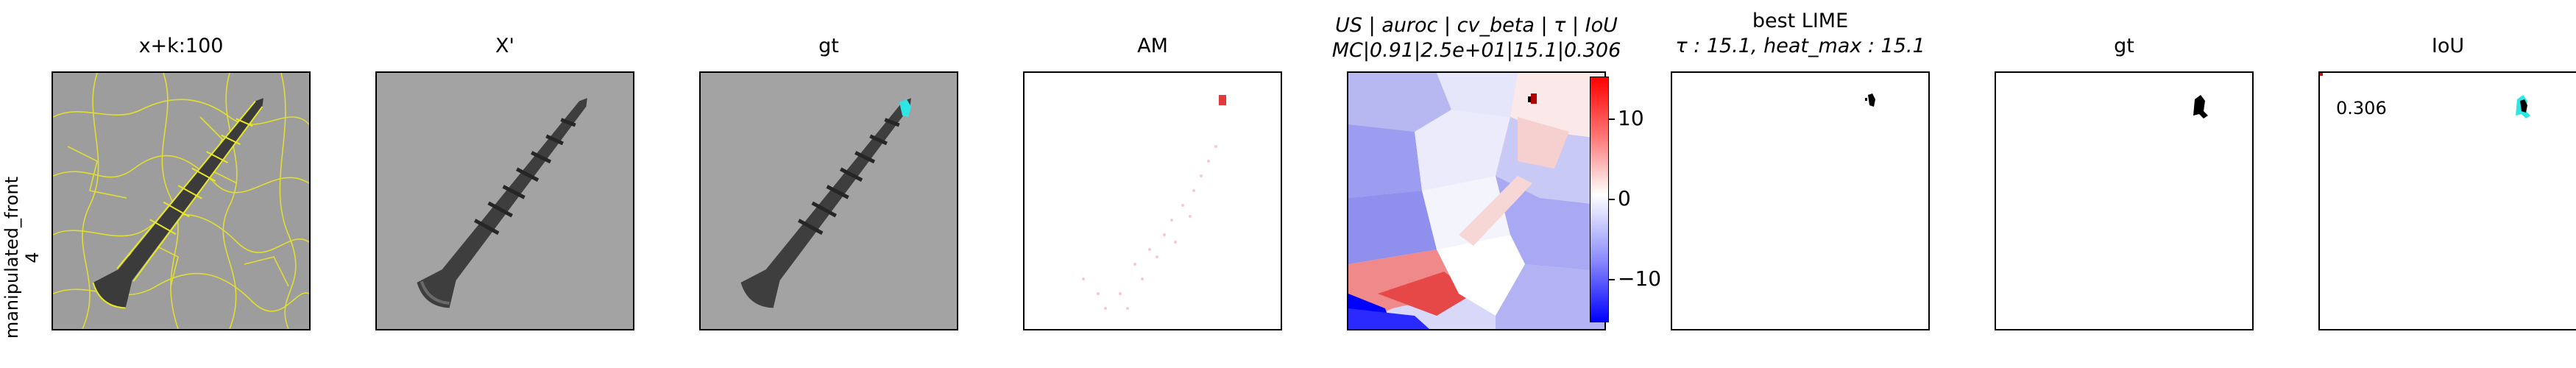  What do you see at coordinates (1800, 46) in the screenshot?
I see `lime-params: τ : 15.1, heat_max : 15.1` at bounding box center [1800, 46].